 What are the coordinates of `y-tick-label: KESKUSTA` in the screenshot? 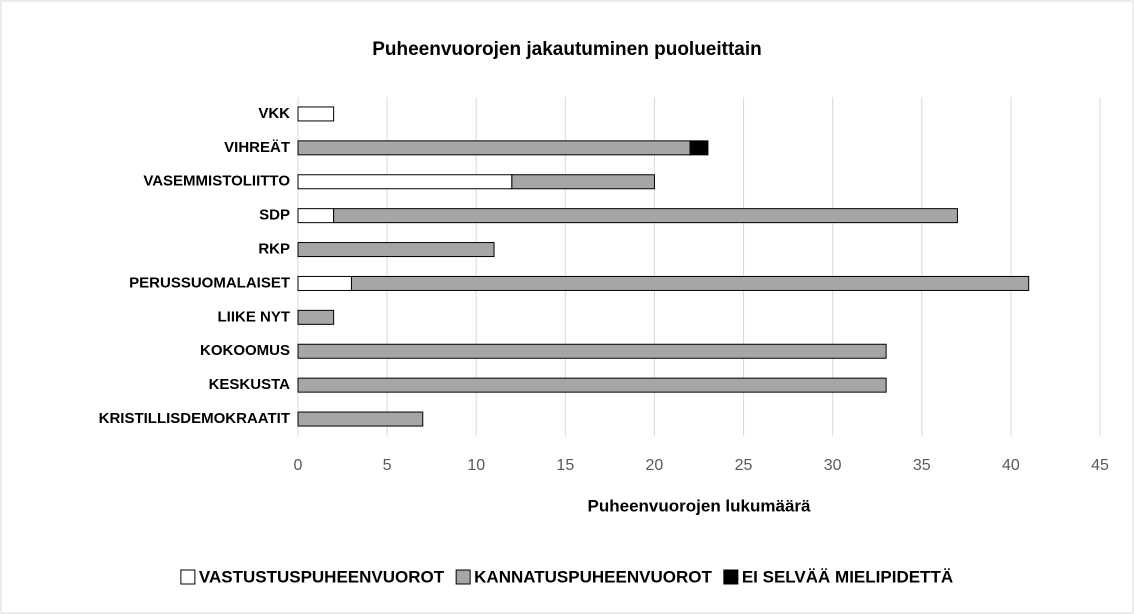 It's located at (250, 384).